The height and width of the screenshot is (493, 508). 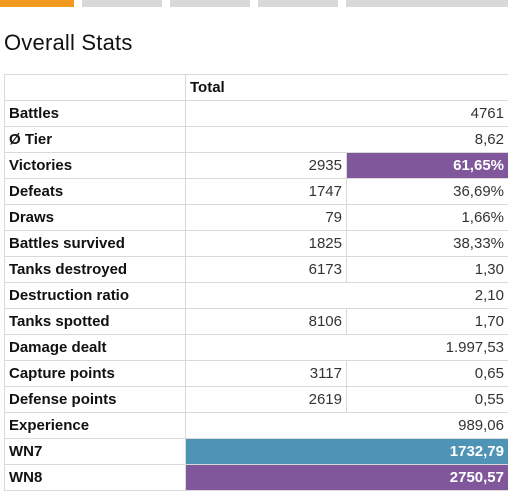 What do you see at coordinates (266, 373) in the screenshot?
I see `row-count: 3117` at bounding box center [266, 373].